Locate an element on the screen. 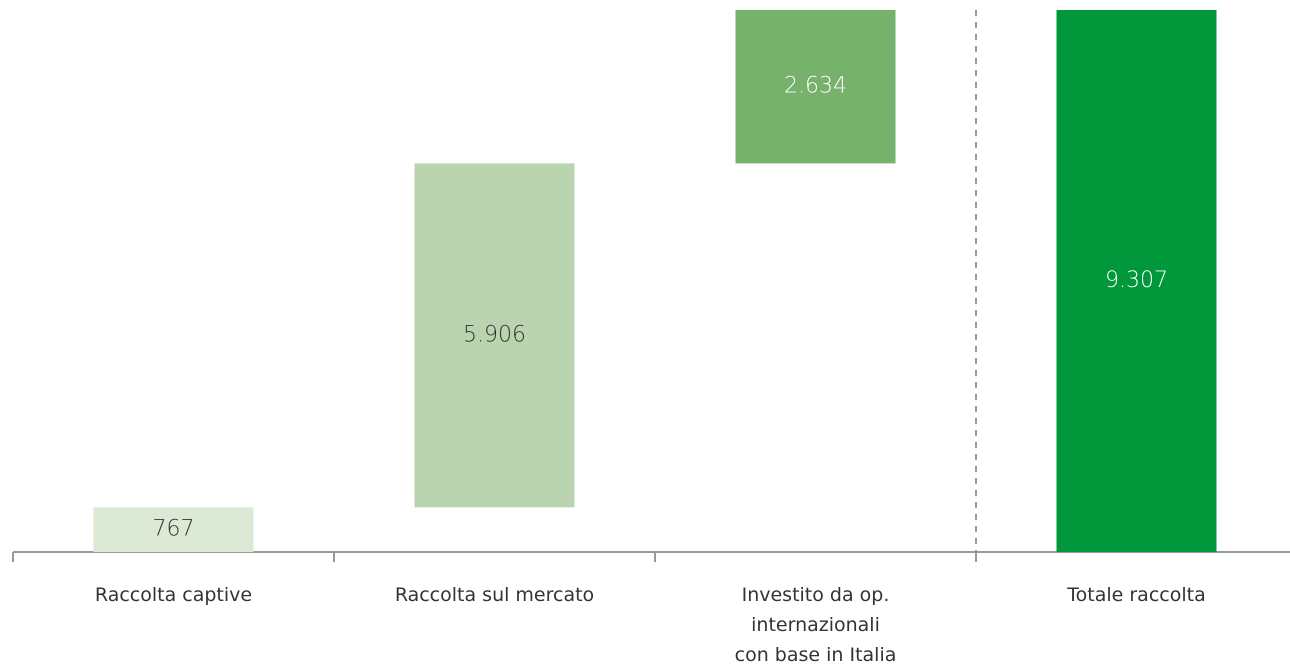 This screenshot has height=671, width=1290. value-label: 5.906 is located at coordinates (494, 334).